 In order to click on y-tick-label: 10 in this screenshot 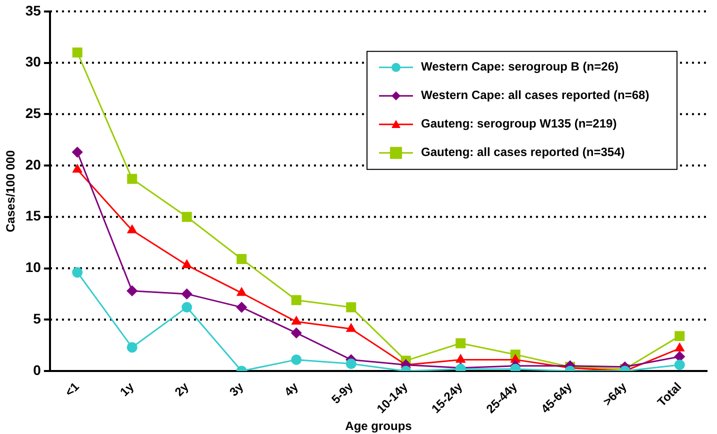, I will do `click(33, 267)`.